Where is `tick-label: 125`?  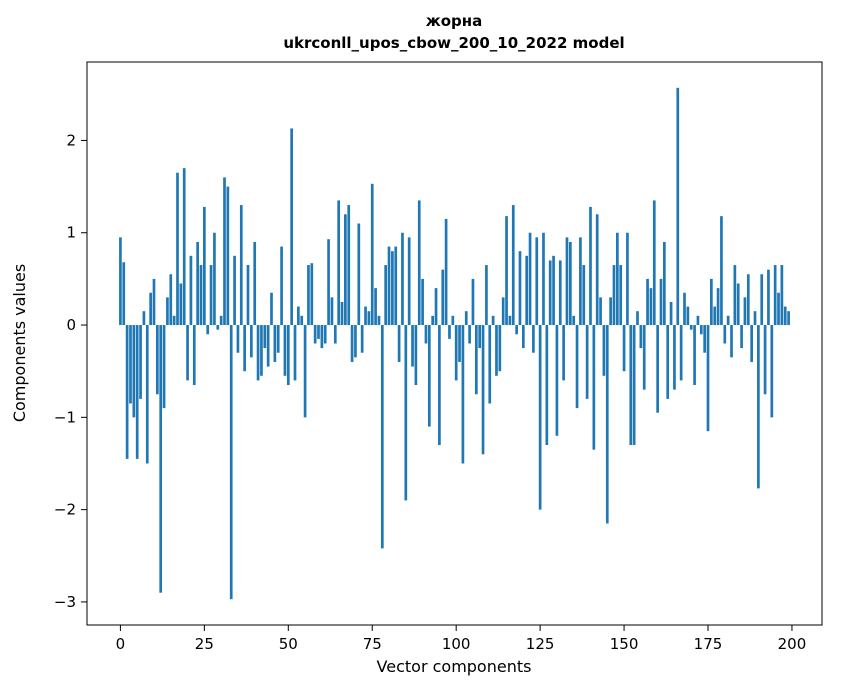
tick-label: 125 is located at coordinates (540, 644).